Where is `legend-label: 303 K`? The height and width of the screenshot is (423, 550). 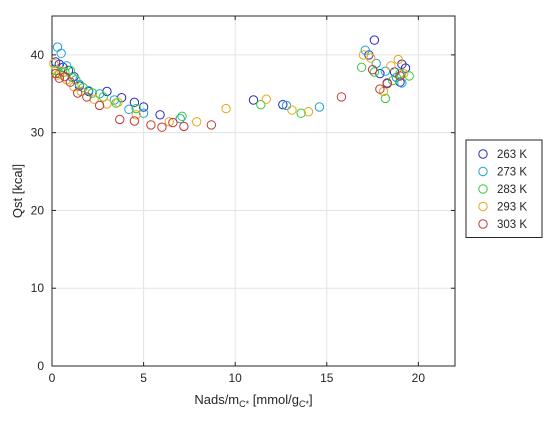
legend-label: 303 K is located at coordinates (512, 225).